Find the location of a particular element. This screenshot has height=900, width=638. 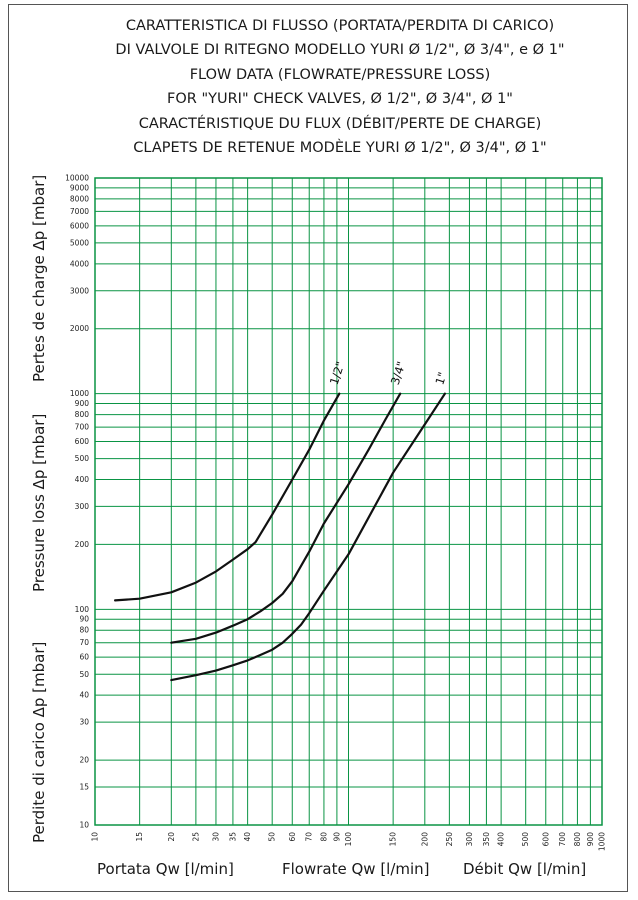

x-tick-label: 1000 is located at coordinates (602, 841).